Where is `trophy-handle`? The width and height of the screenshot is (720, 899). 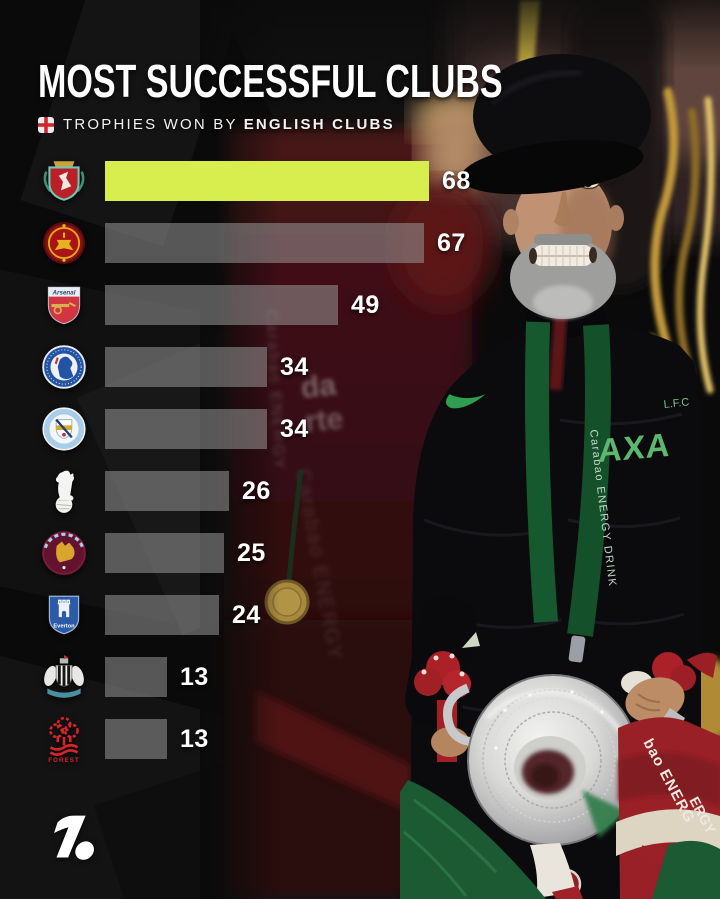 trophy-handle is located at coordinates (459, 715).